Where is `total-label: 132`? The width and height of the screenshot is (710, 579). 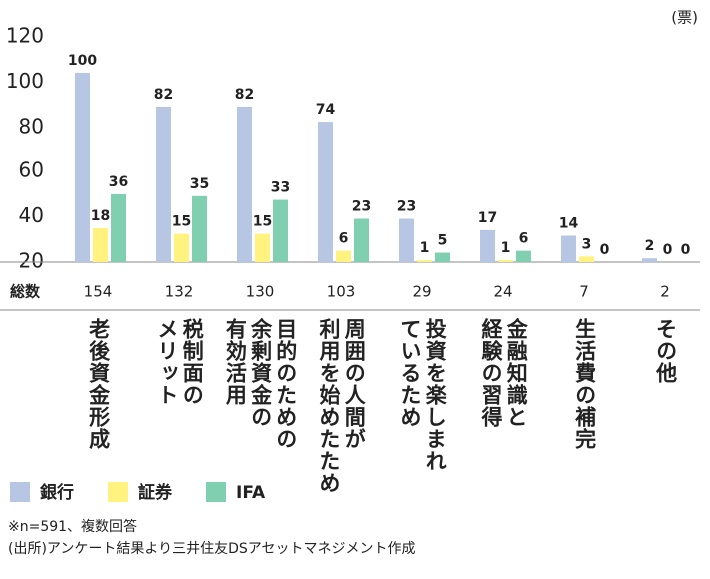
total-label: 132 is located at coordinates (179, 292).